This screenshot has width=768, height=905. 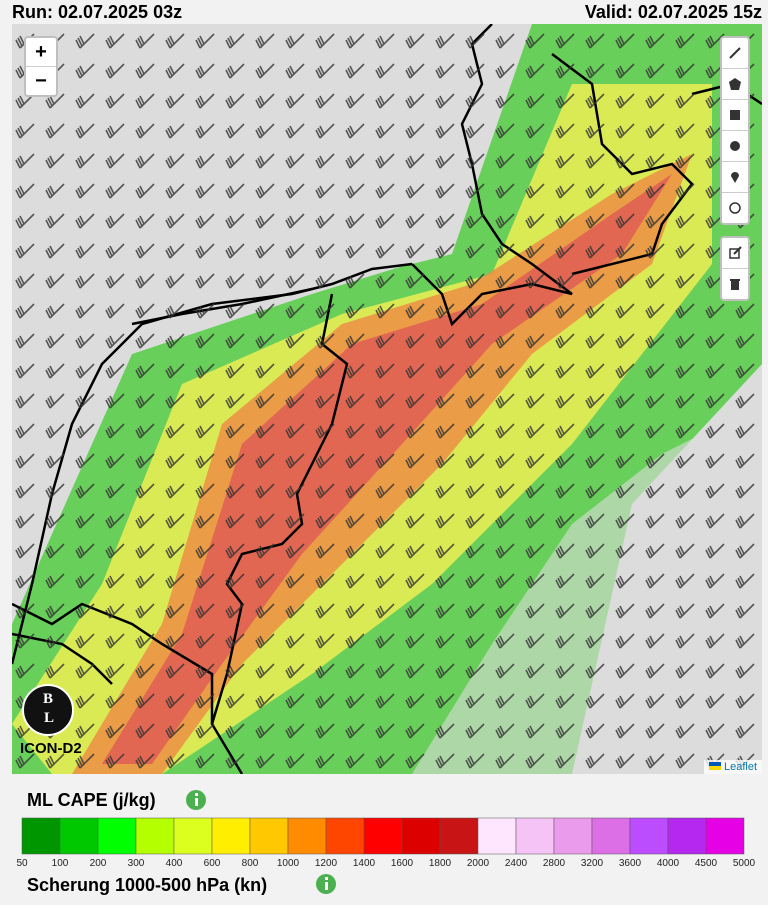 What do you see at coordinates (740, 767) in the screenshot?
I see `attribution-link: Leaflet` at bounding box center [740, 767].